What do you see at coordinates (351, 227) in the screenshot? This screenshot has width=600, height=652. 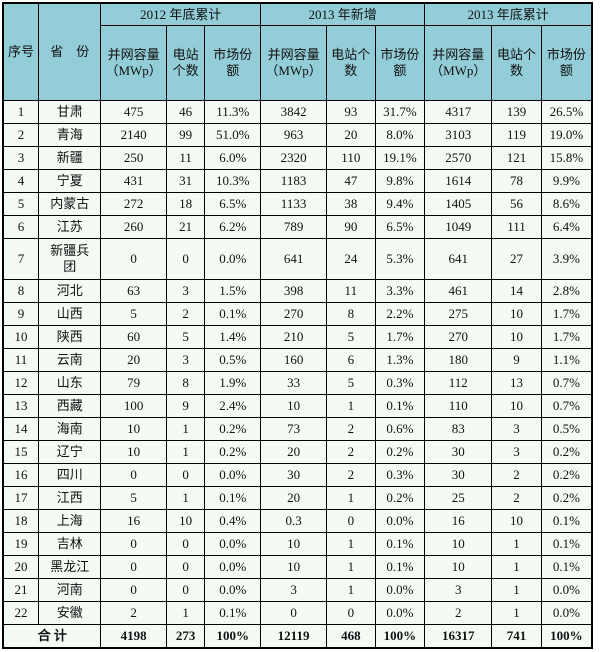 I see `table-cell: 90` at bounding box center [351, 227].